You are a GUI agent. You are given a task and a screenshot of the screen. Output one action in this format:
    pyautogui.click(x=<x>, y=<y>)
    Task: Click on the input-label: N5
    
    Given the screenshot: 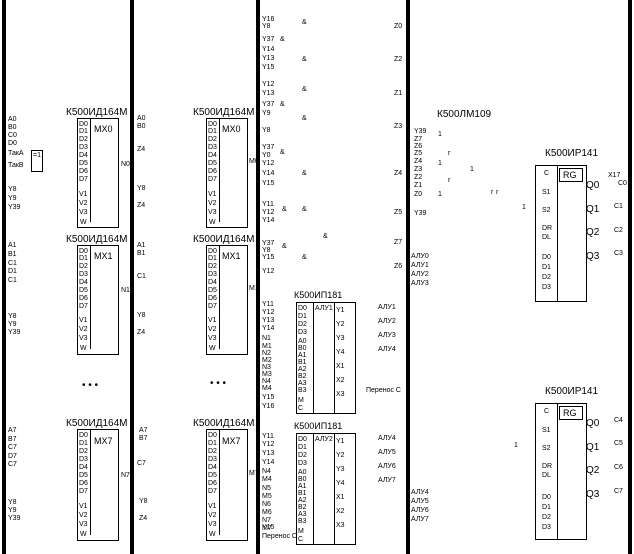 What is the action you would take?
    pyautogui.click(x=266, y=488)
    